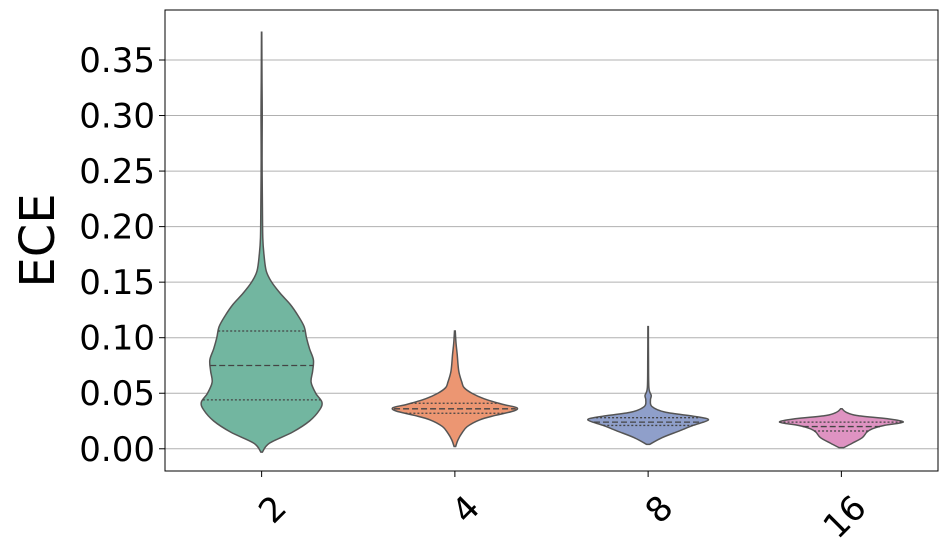  What do you see at coordinates (117, 172) in the screenshot?
I see `y-tick-label: 0.25` at bounding box center [117, 172].